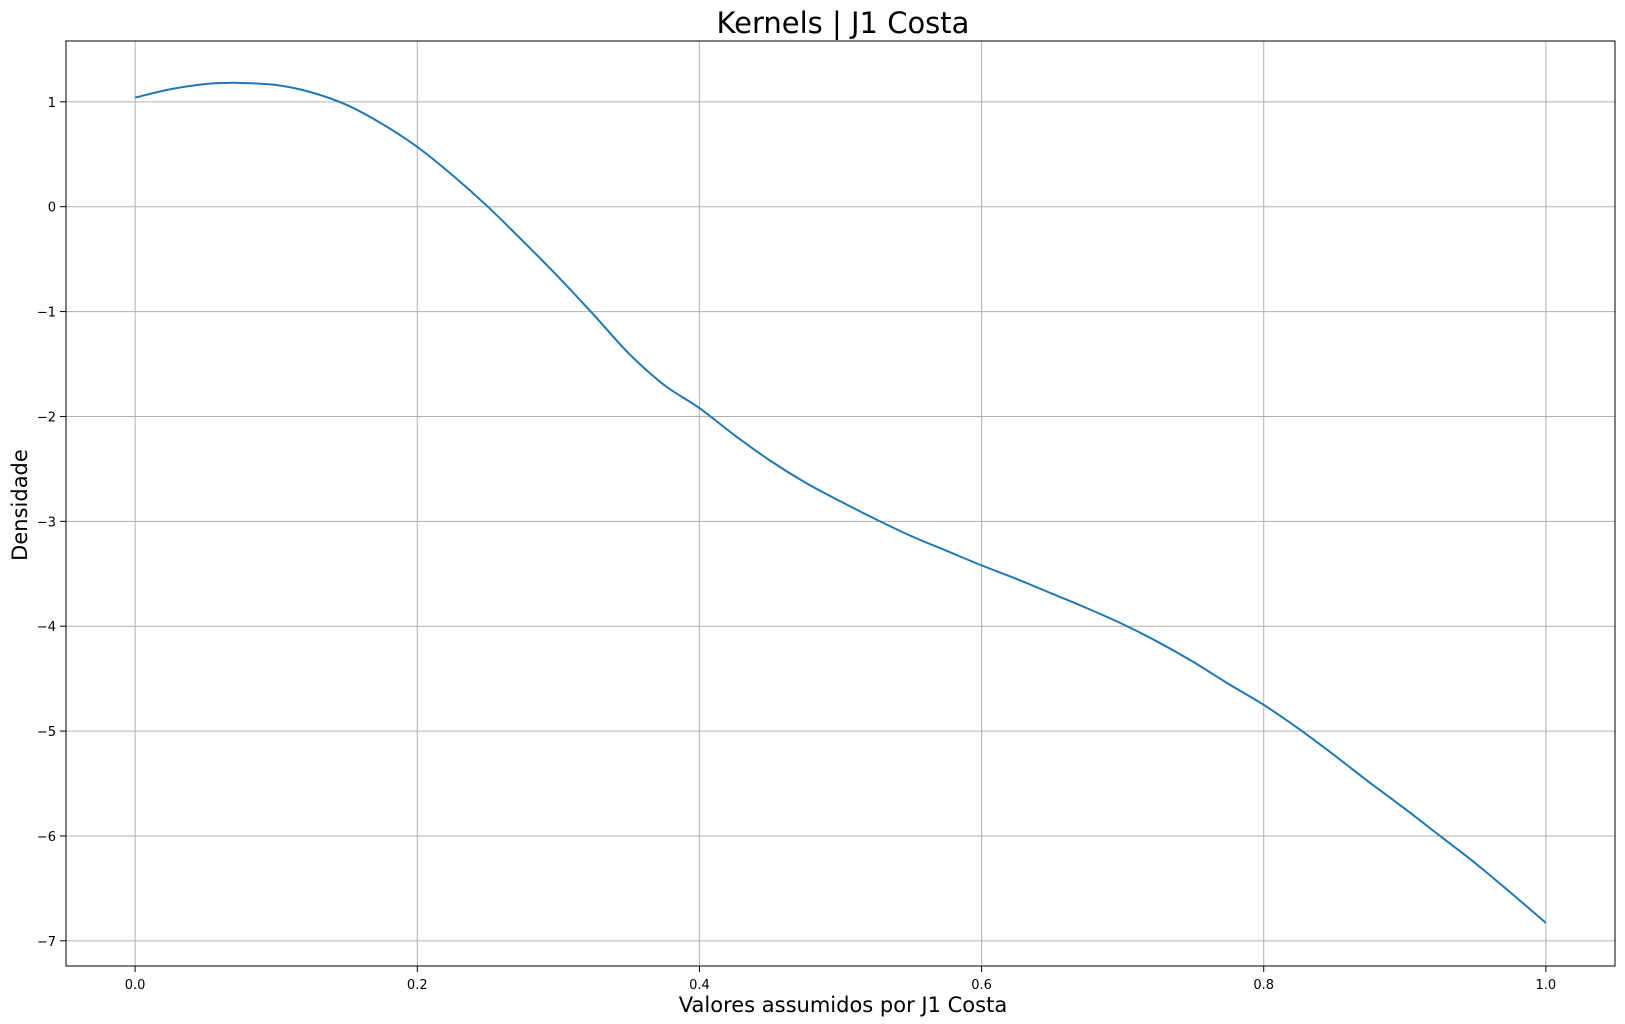 The width and height of the screenshot is (1625, 1024). I want to click on x-tick-label: 1.0, so click(1546, 985).